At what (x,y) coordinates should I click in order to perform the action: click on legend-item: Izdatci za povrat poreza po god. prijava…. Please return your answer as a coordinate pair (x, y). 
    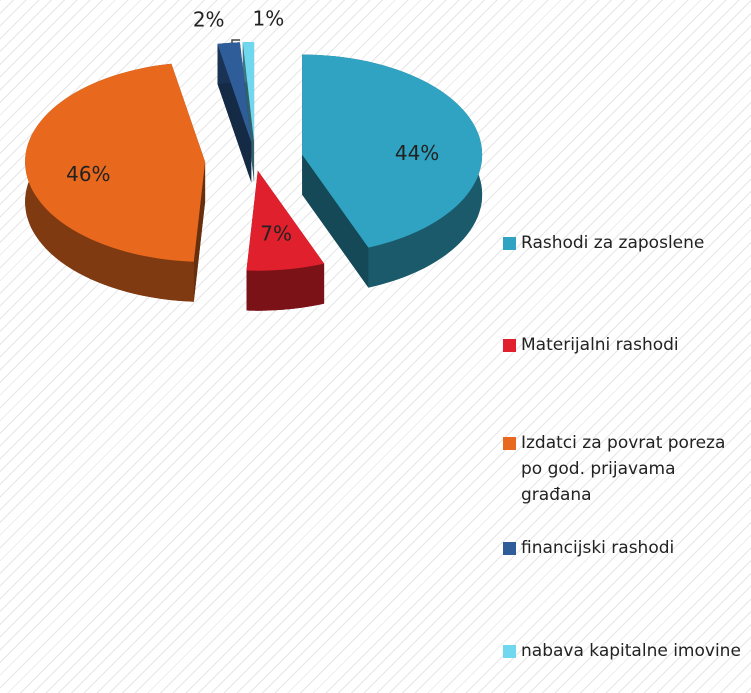
    Looking at the image, I should click on (627, 469).